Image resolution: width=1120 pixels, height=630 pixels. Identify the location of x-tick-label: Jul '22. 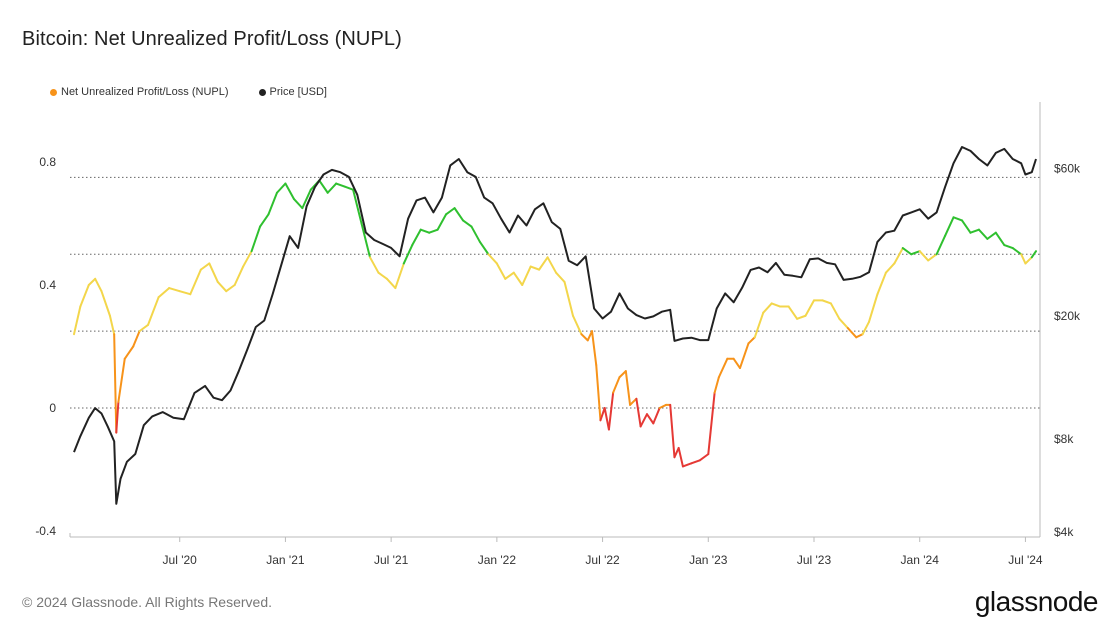
(602, 560).